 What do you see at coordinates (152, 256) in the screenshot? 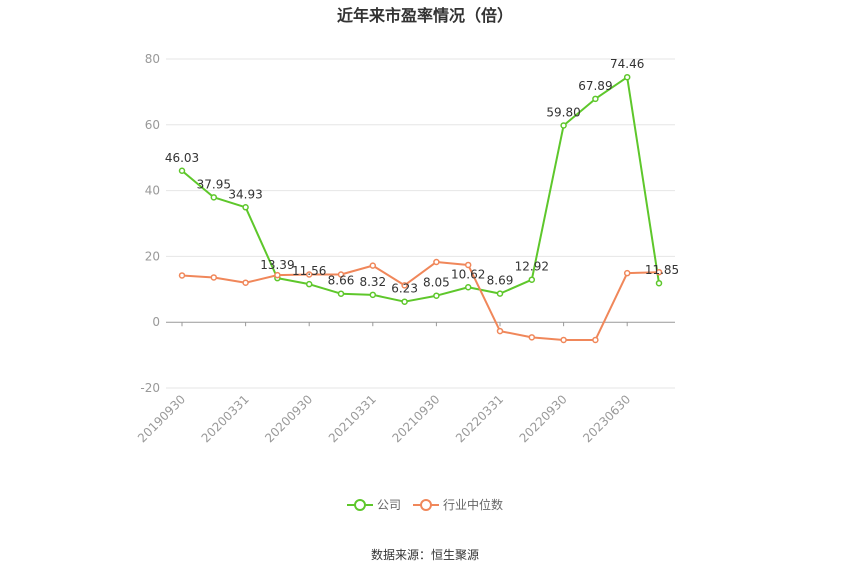
I see `y-tick-label: 20` at bounding box center [152, 256].